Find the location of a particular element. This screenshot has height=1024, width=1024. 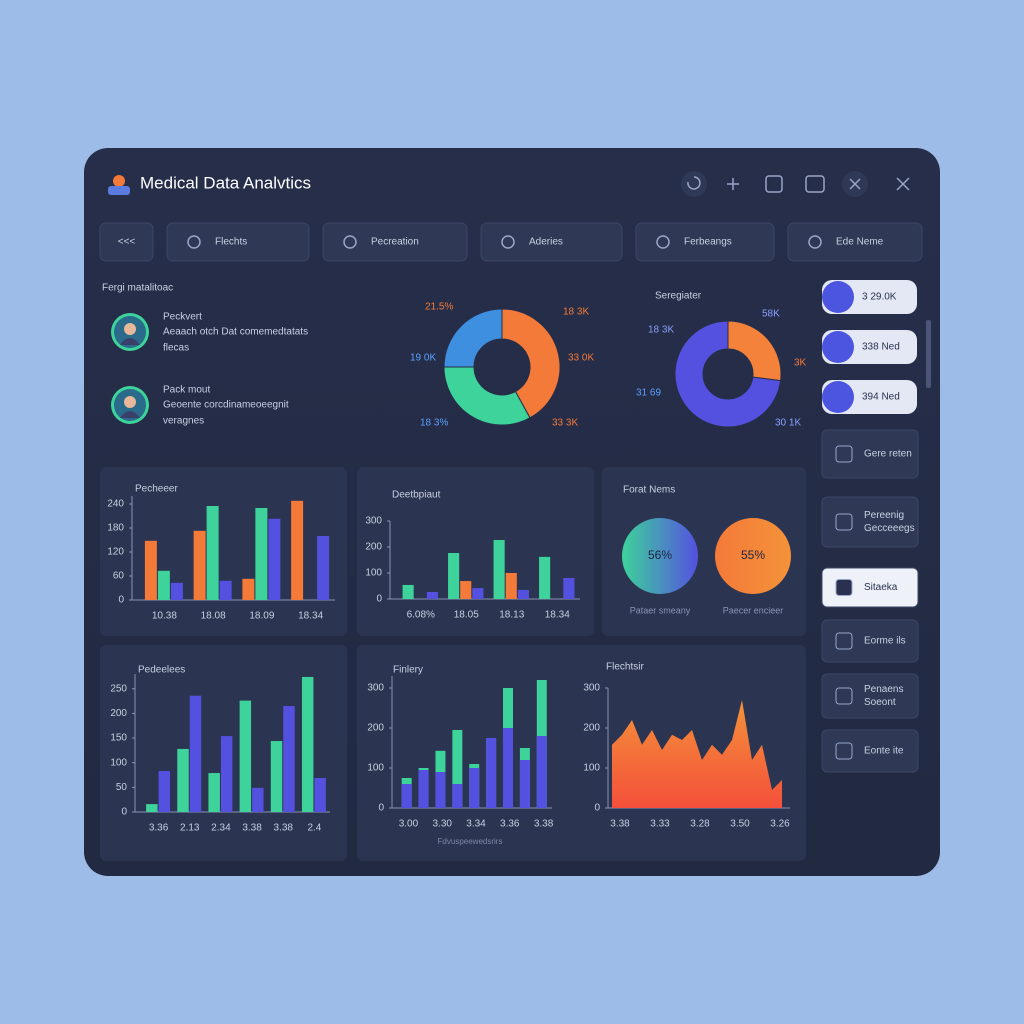

pie-caption: Paecer encieer is located at coordinates (753, 610).